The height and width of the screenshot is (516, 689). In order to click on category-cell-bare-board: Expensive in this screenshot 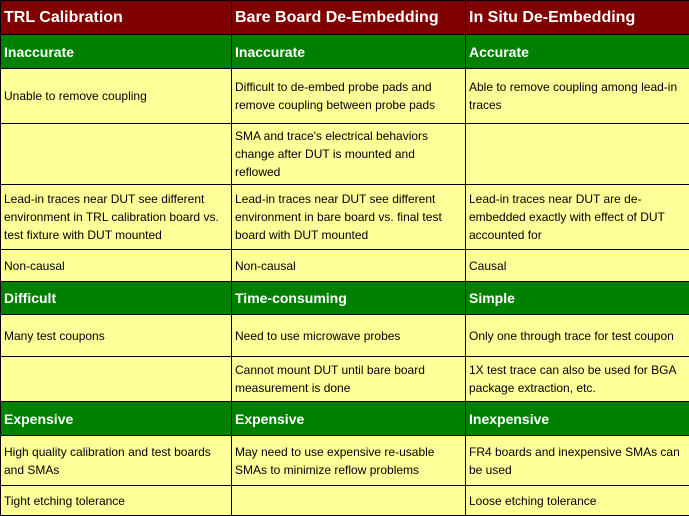, I will do `click(348, 418)`.